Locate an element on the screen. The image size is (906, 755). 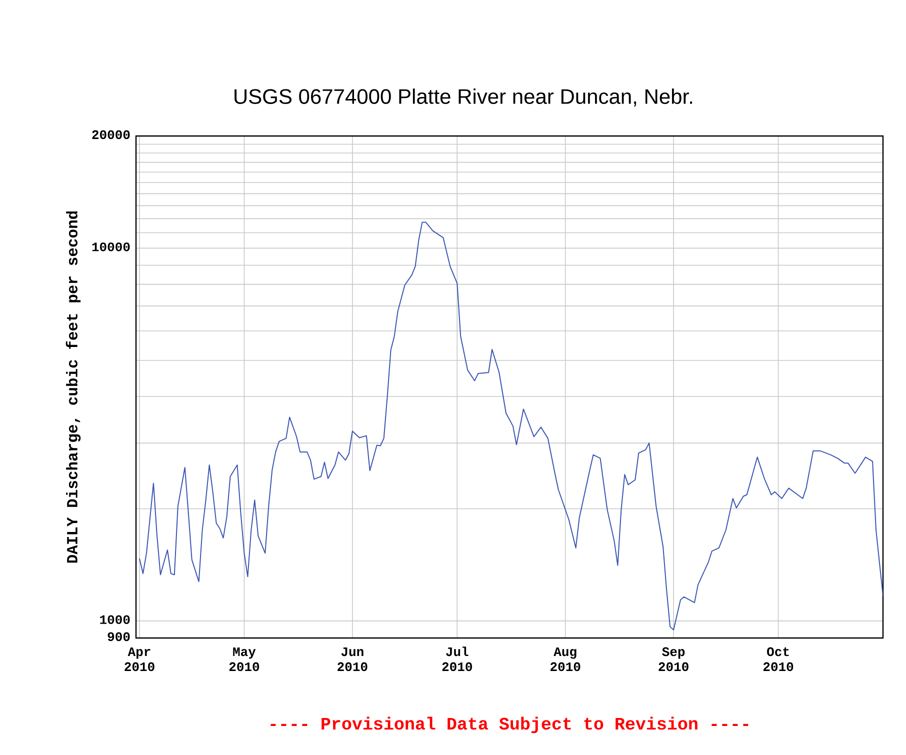
text: ---- Provisional Data Subject to Revision ---- is located at coordinates (509, 725).